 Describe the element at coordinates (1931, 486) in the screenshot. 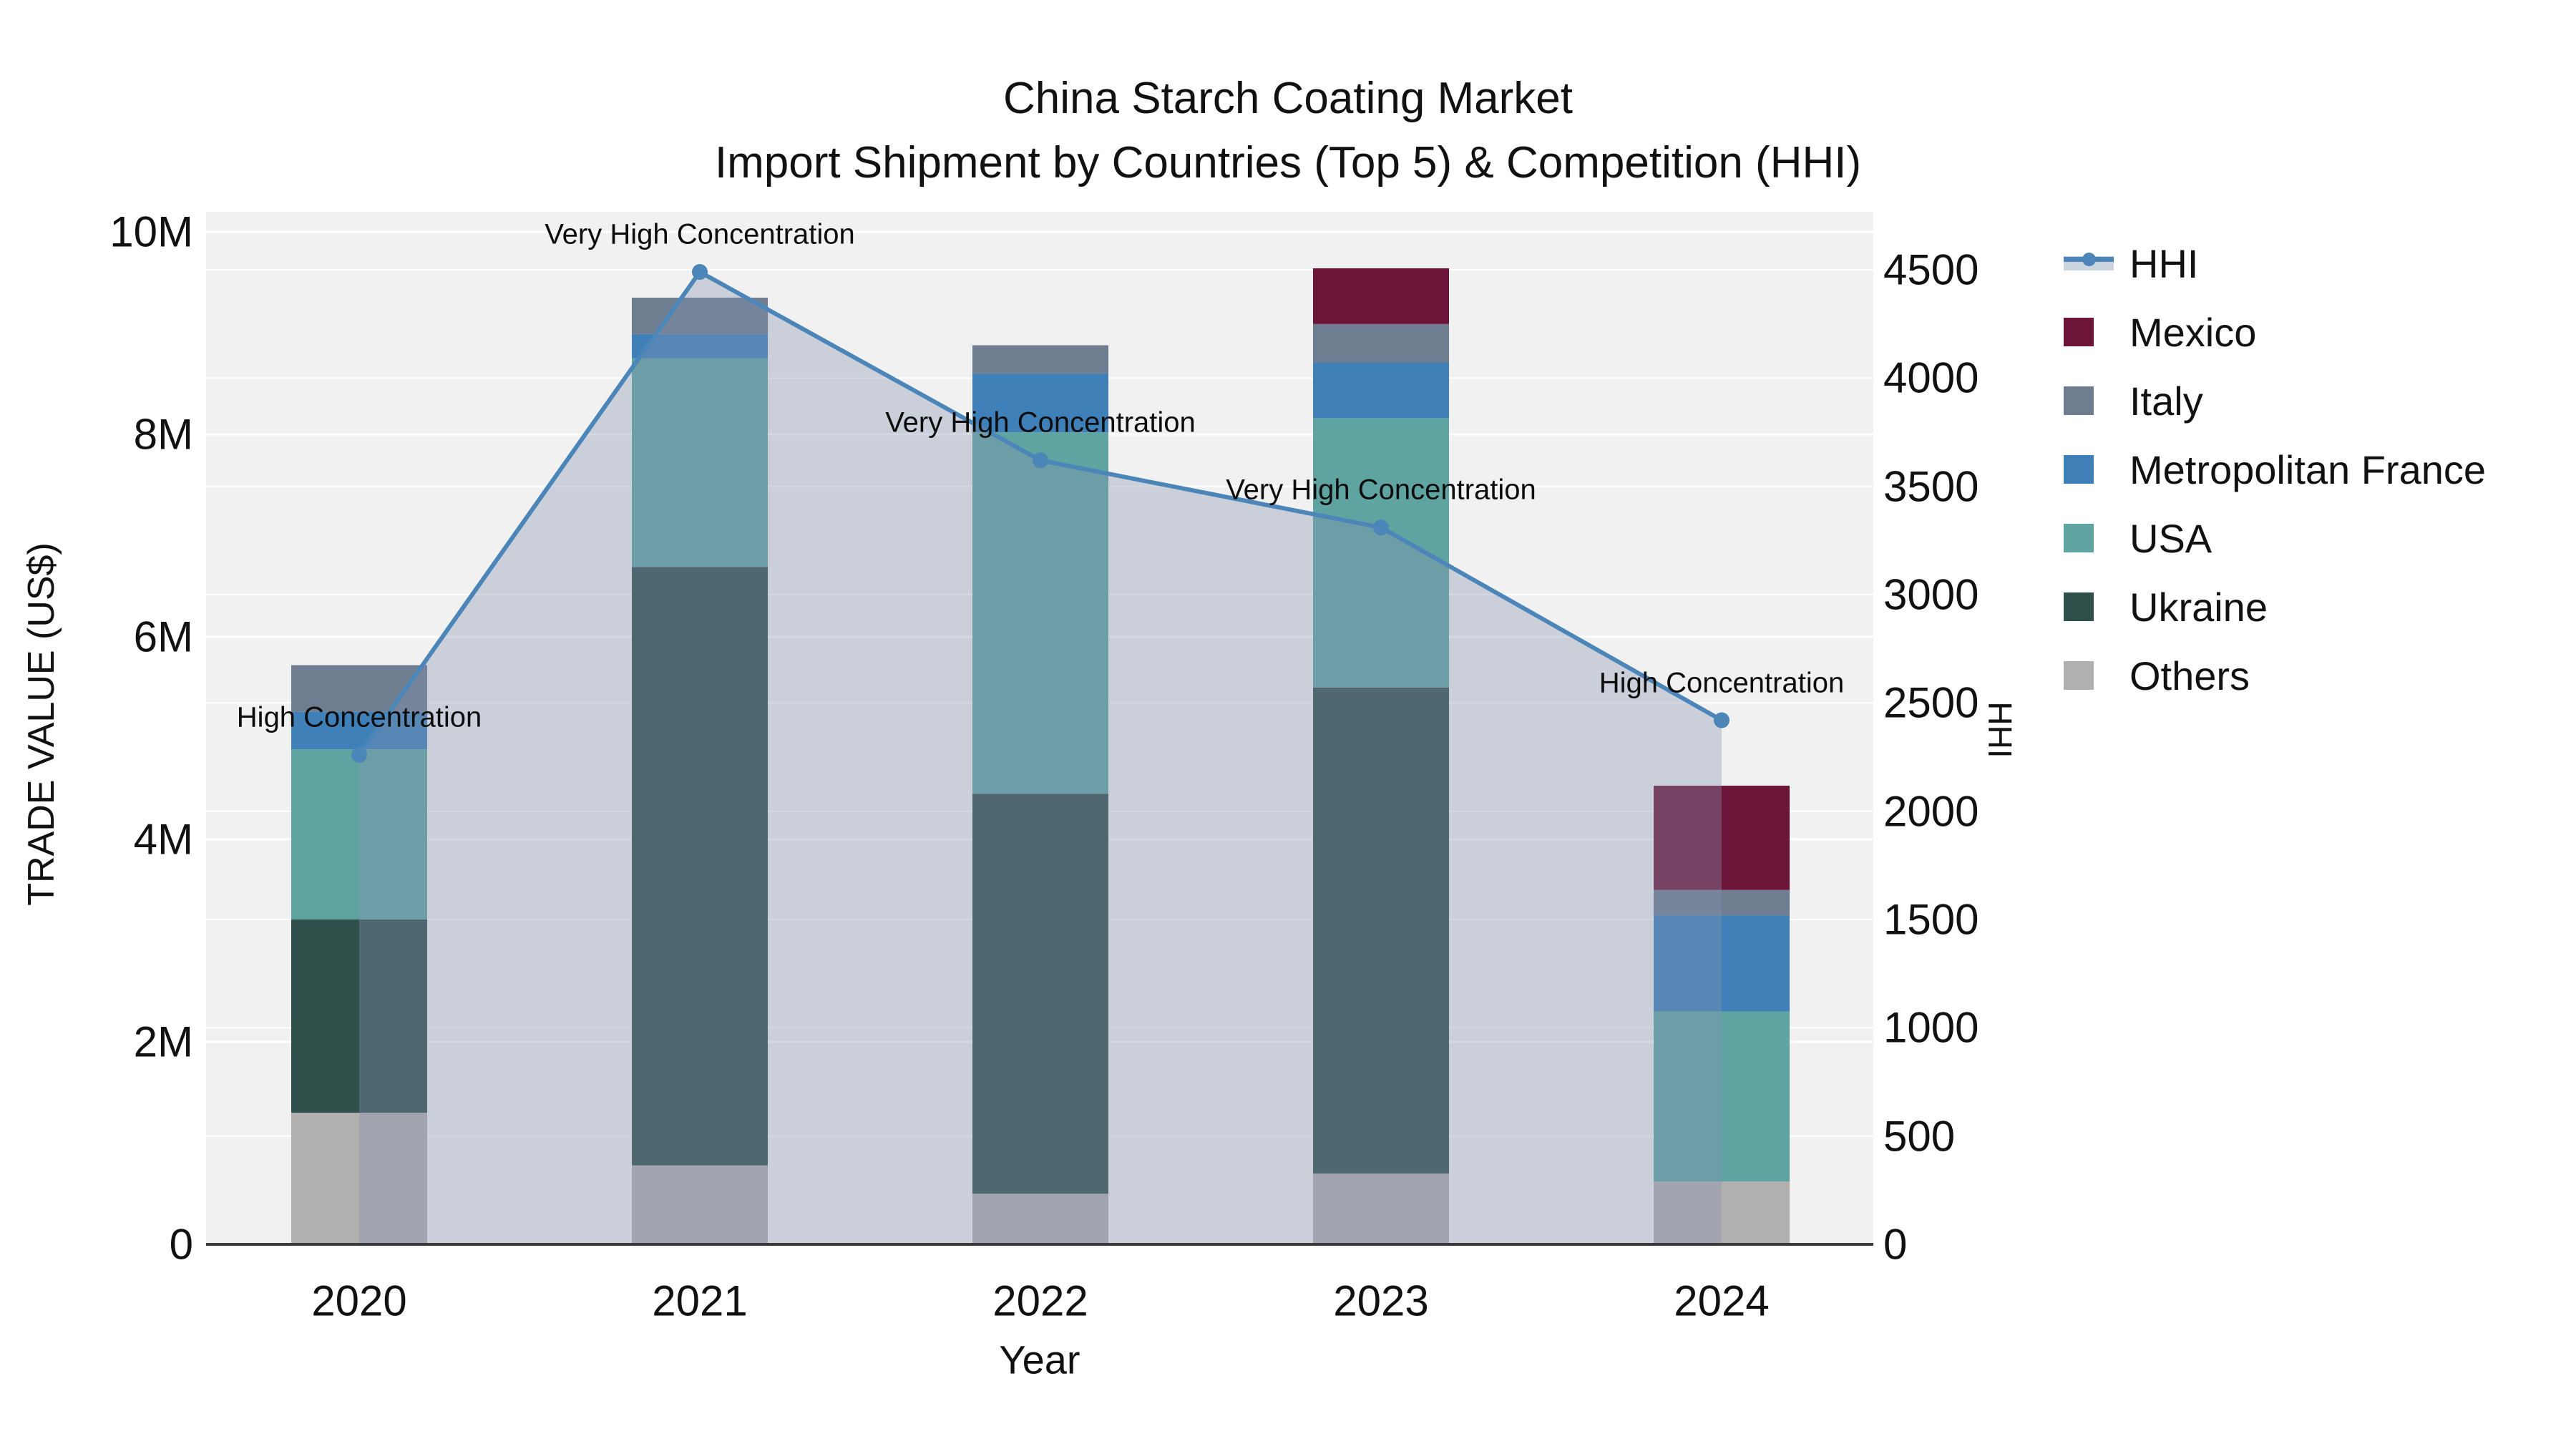

I see `right-tick-label-7: 3500` at that location.